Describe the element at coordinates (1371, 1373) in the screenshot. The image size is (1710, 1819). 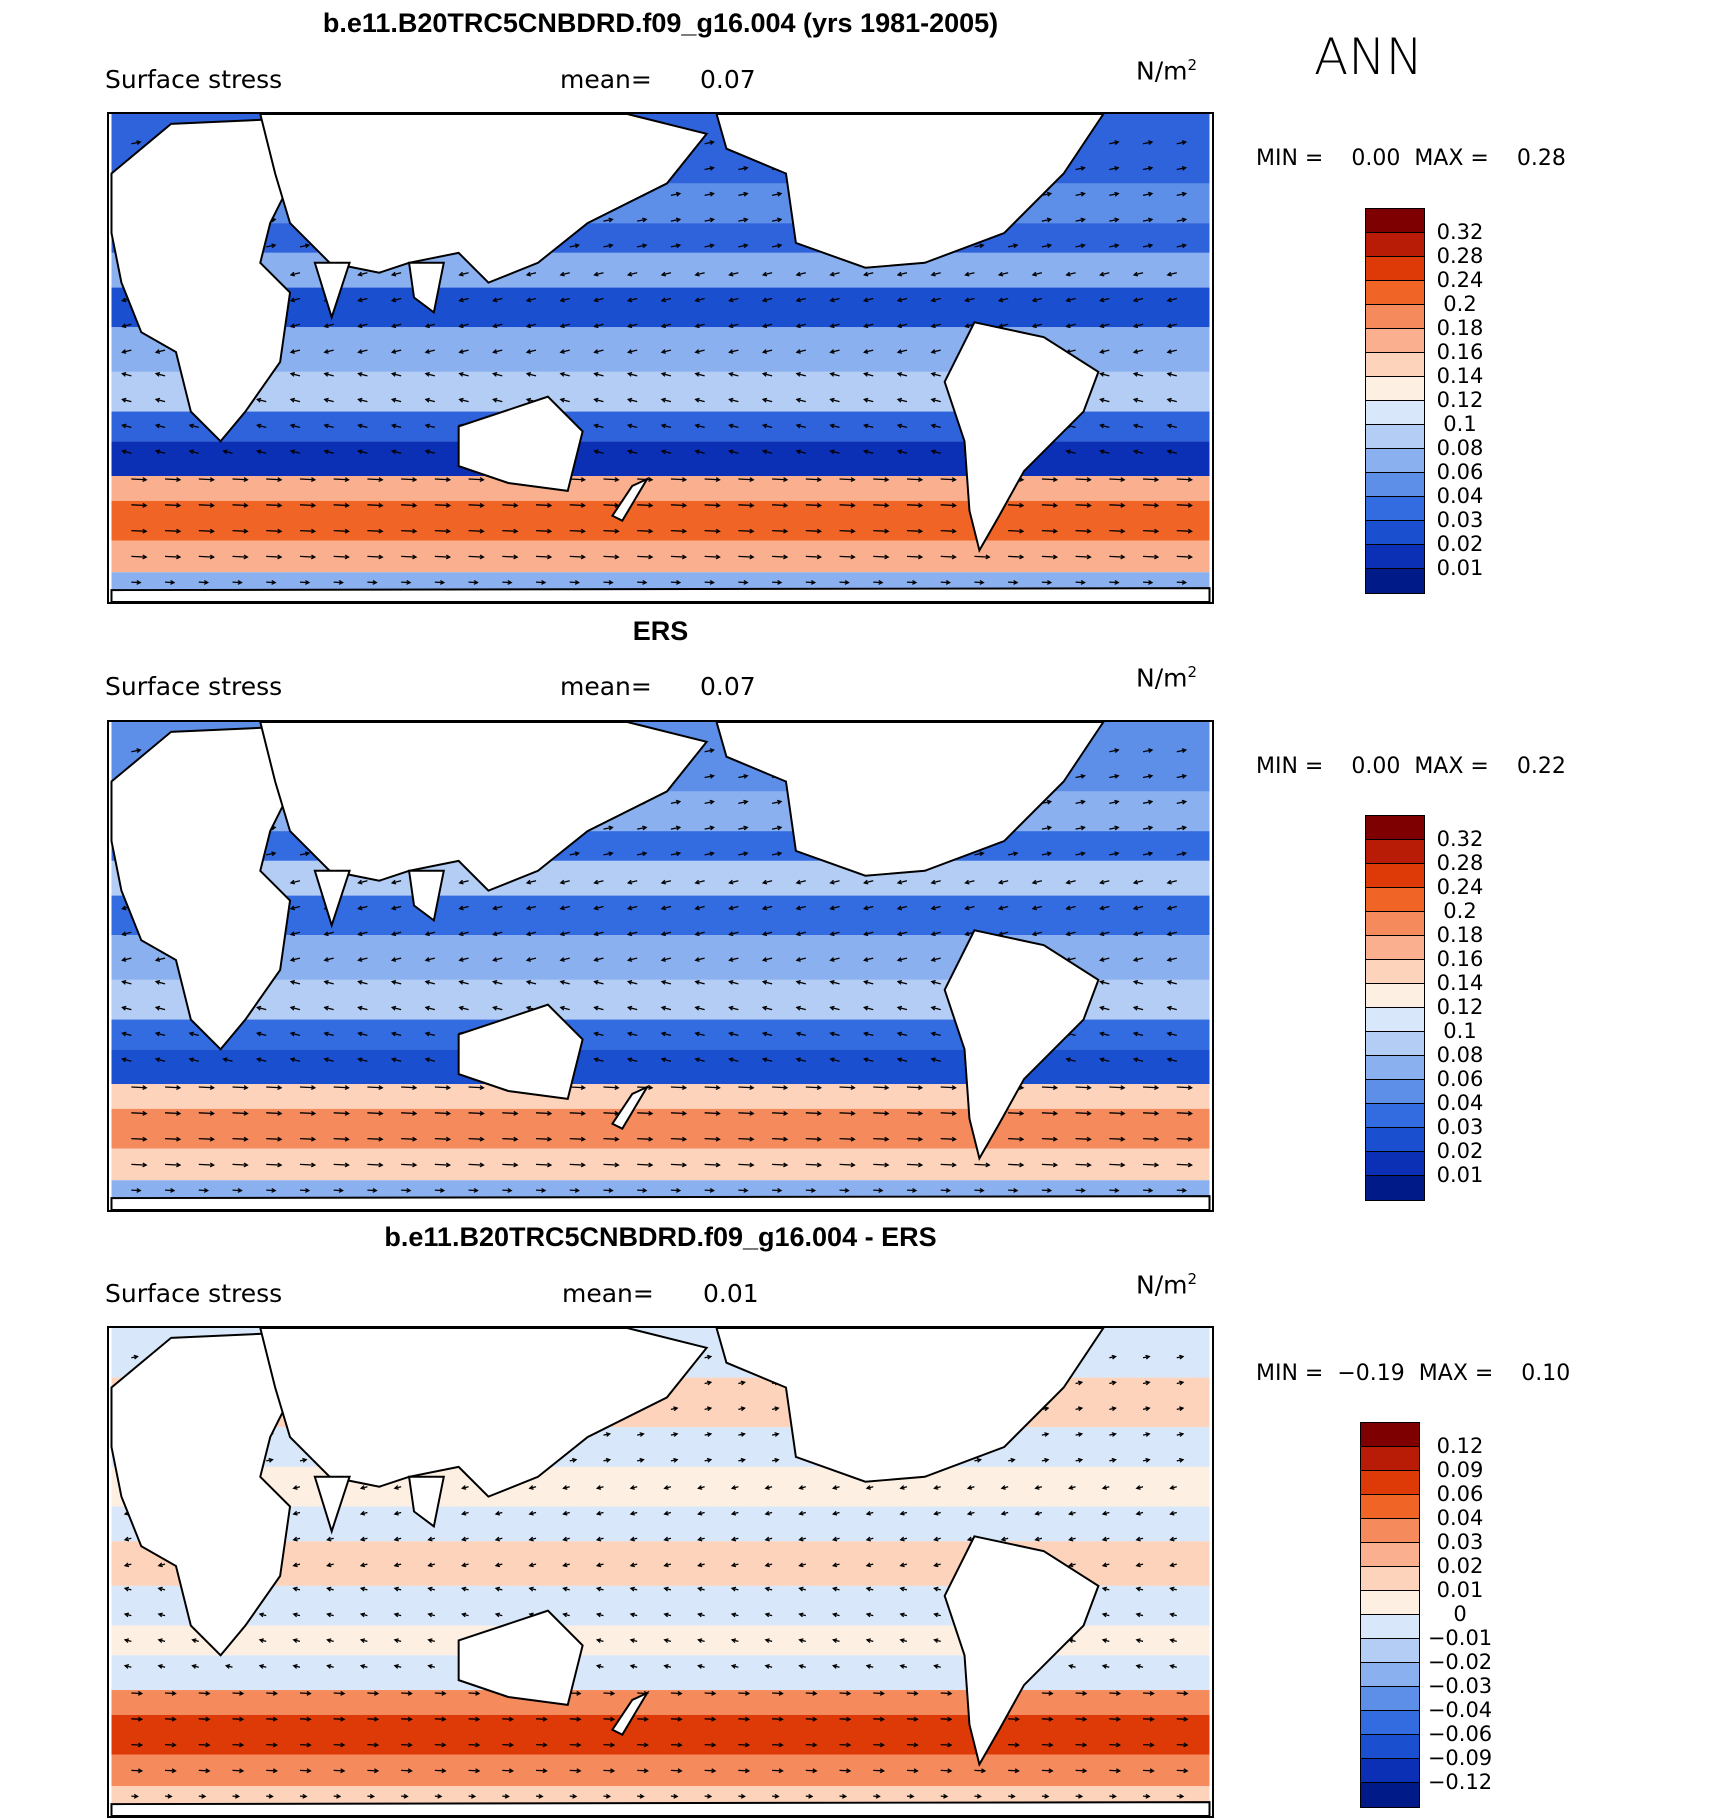
I see `min-value: −0.19` at that location.